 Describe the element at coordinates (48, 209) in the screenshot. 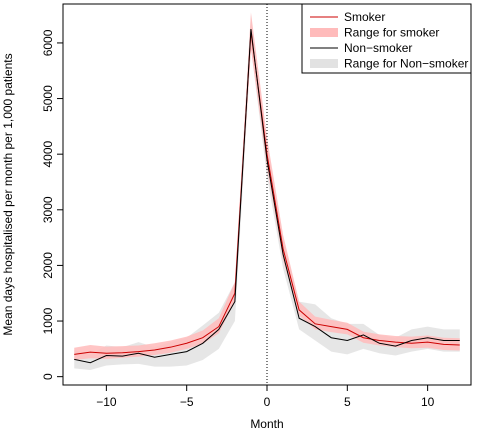

I see `y-tick-label: 3000` at that location.